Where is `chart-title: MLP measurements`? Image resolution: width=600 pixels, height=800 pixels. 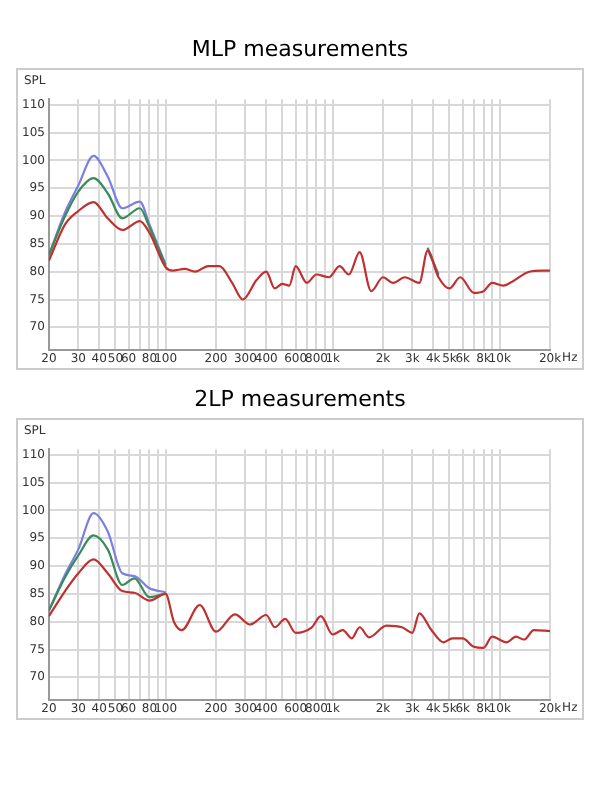
chart-title: MLP measurements is located at coordinates (300, 49).